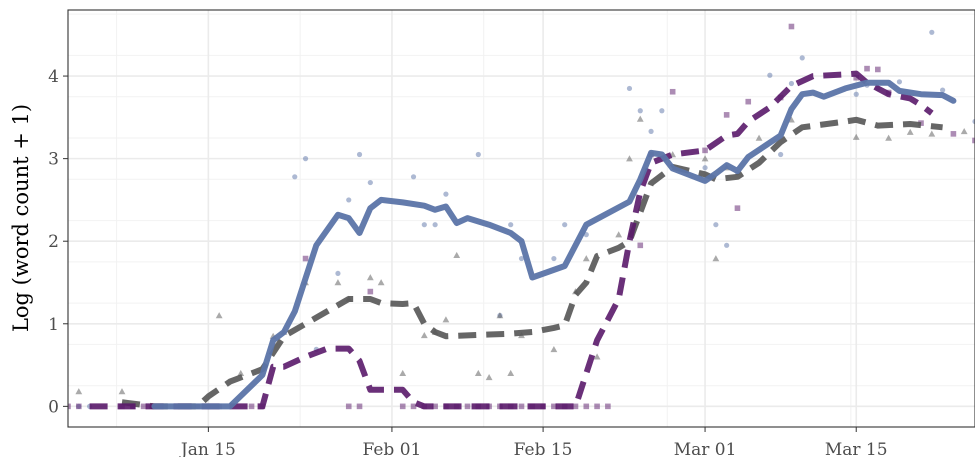 The height and width of the screenshot is (457, 975). Describe the element at coordinates (391, 448) in the screenshot. I see `x-tick-label: Feb 01` at that location.